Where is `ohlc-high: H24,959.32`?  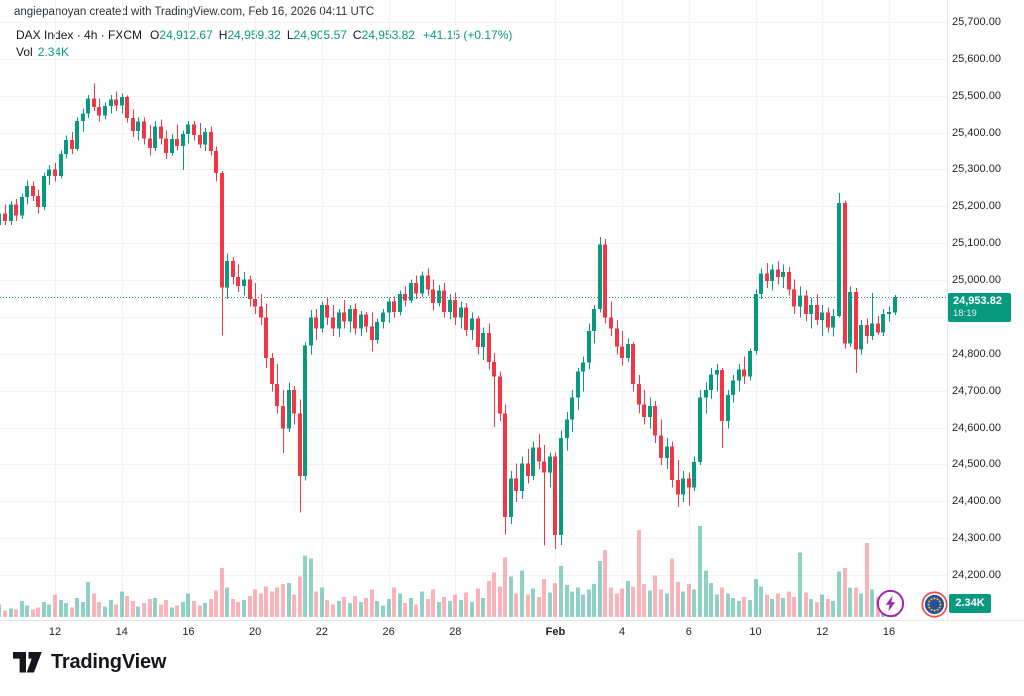 ohlc-high: H24,959.32 is located at coordinates (249, 35).